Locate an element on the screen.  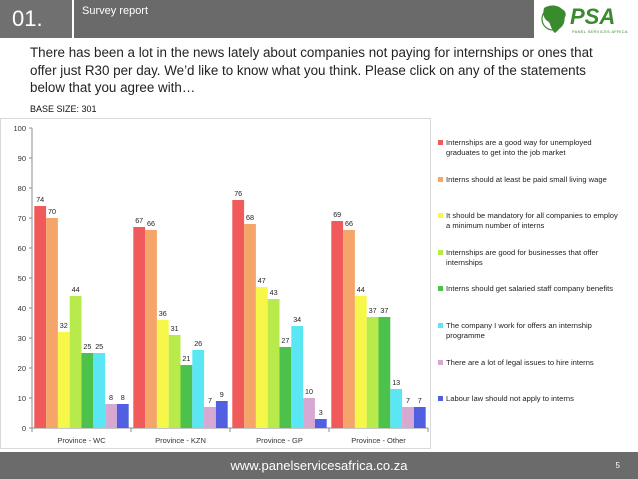
logo-subtext: PANEL SERVICES AFRICA is located at coordinates (600, 31).